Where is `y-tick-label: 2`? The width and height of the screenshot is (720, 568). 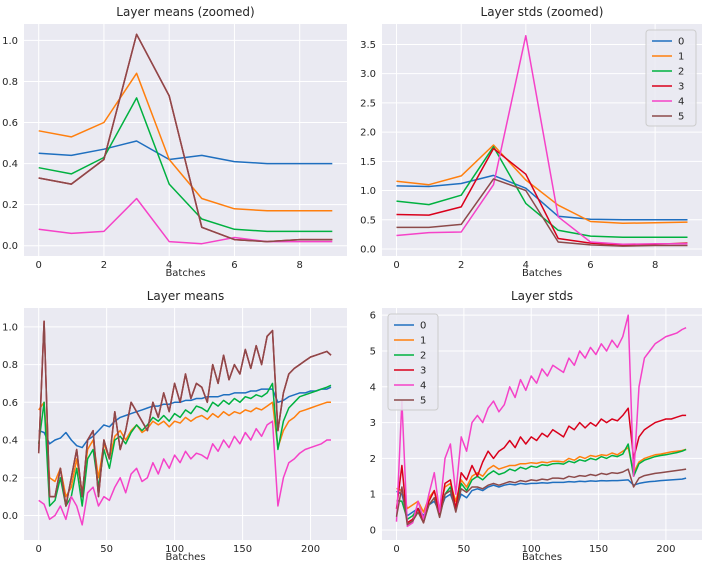 y-tick-label: 2 is located at coordinates (373, 459).